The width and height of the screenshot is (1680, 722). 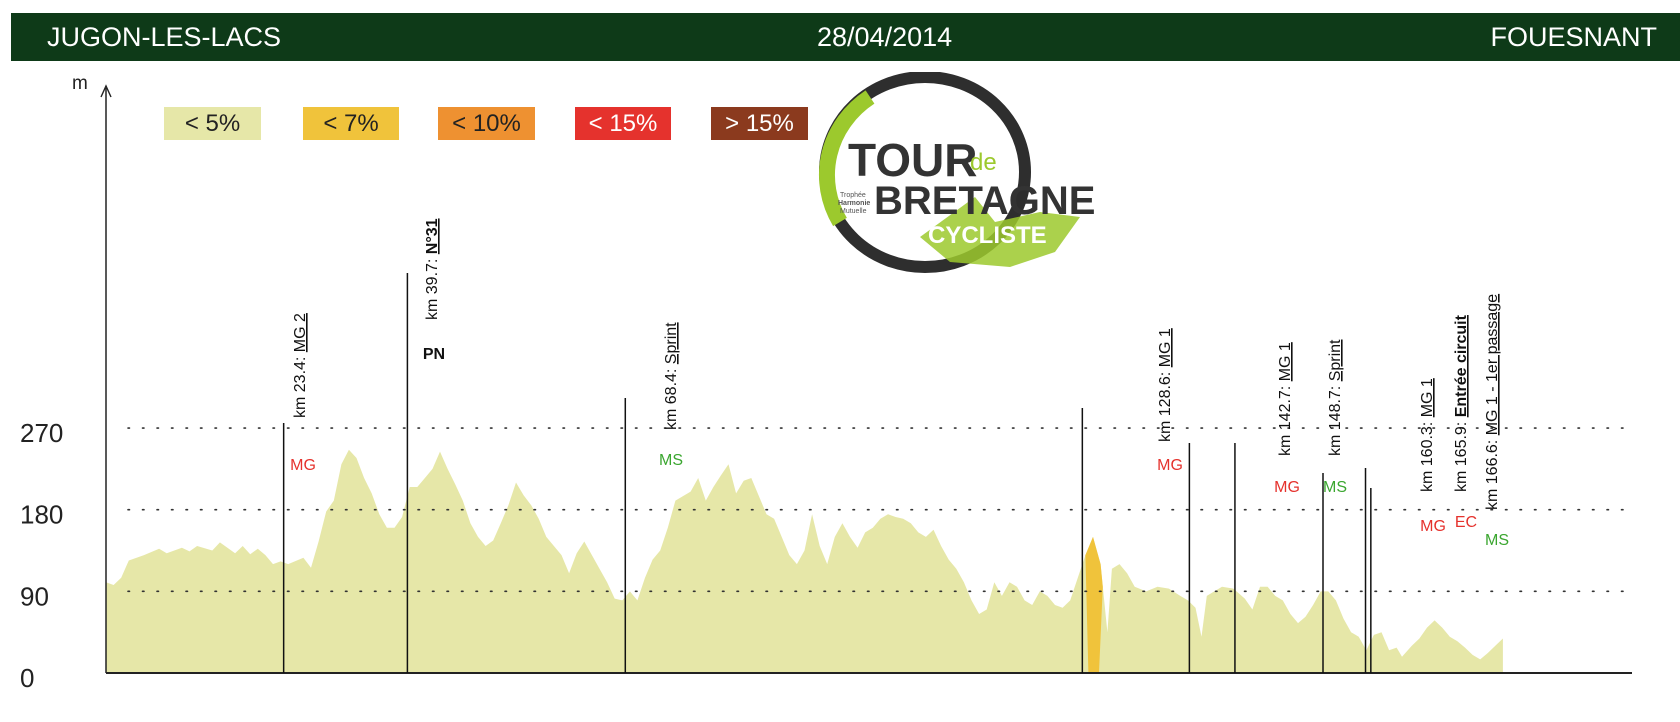 What do you see at coordinates (1573, 37) in the screenshot?
I see `finish-town: FOUESNANT` at bounding box center [1573, 37].